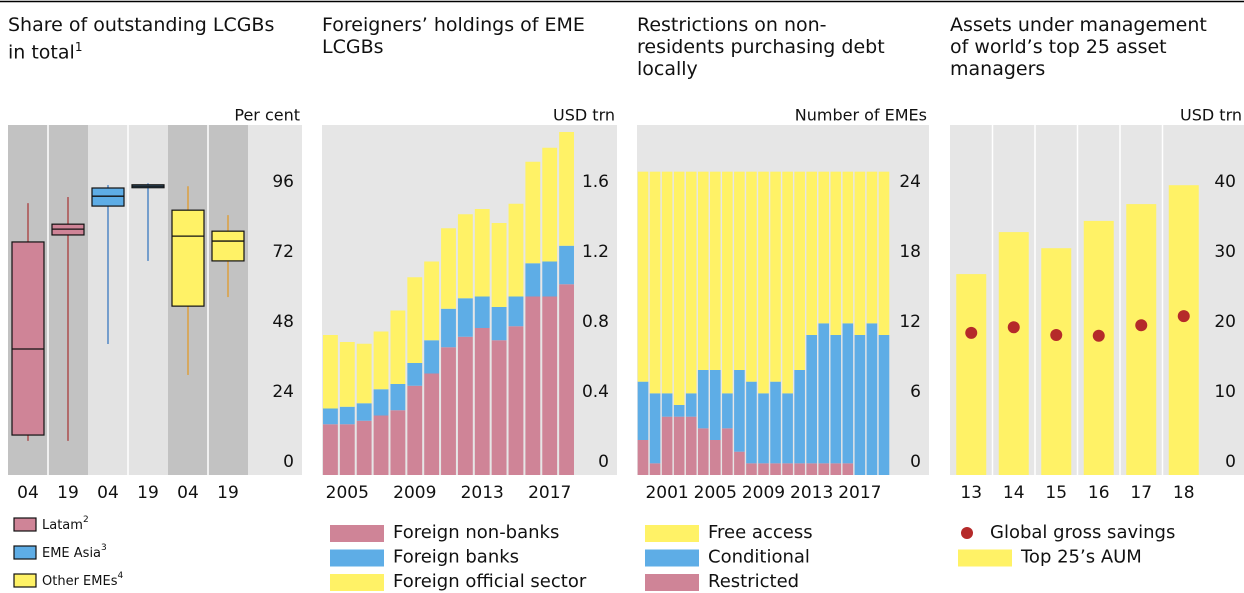 The image size is (1244, 593). Describe the element at coordinates (283, 182) in the screenshot. I see `y-tick-label: 96` at that location.